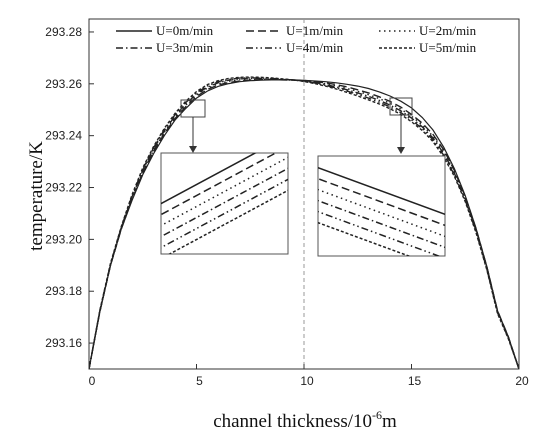 This screenshot has width=550, height=445. What do you see at coordinates (63, 188) in the screenshot?
I see `y-tick-label: 293.22` at bounding box center [63, 188].